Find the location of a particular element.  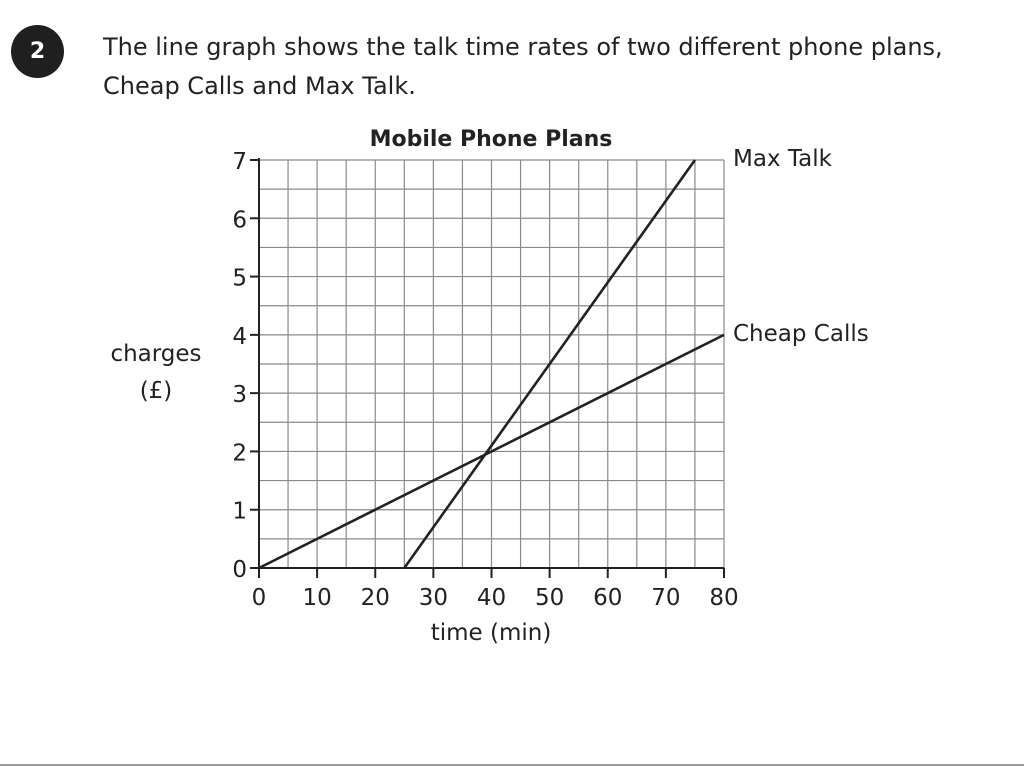

y-tick-label: 6 is located at coordinates (239, 220).